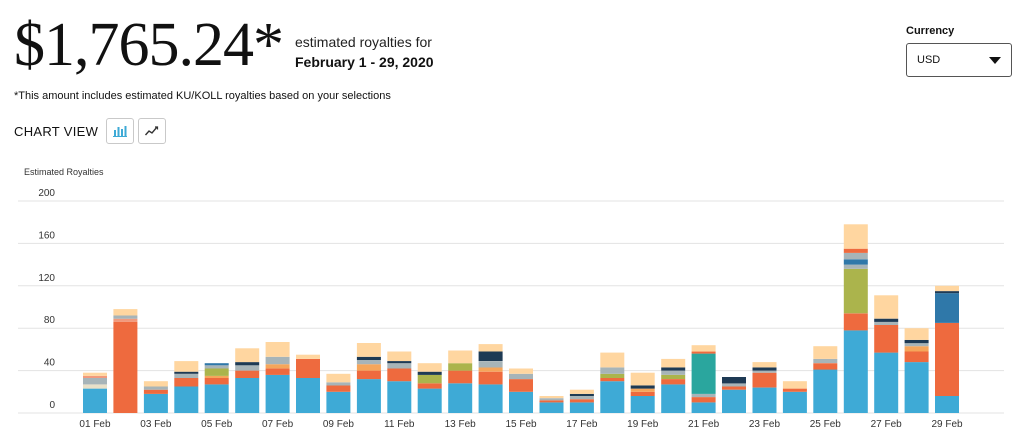 The height and width of the screenshot is (435, 1024). I want to click on x-tick-label: 09 Feb, so click(339, 424).